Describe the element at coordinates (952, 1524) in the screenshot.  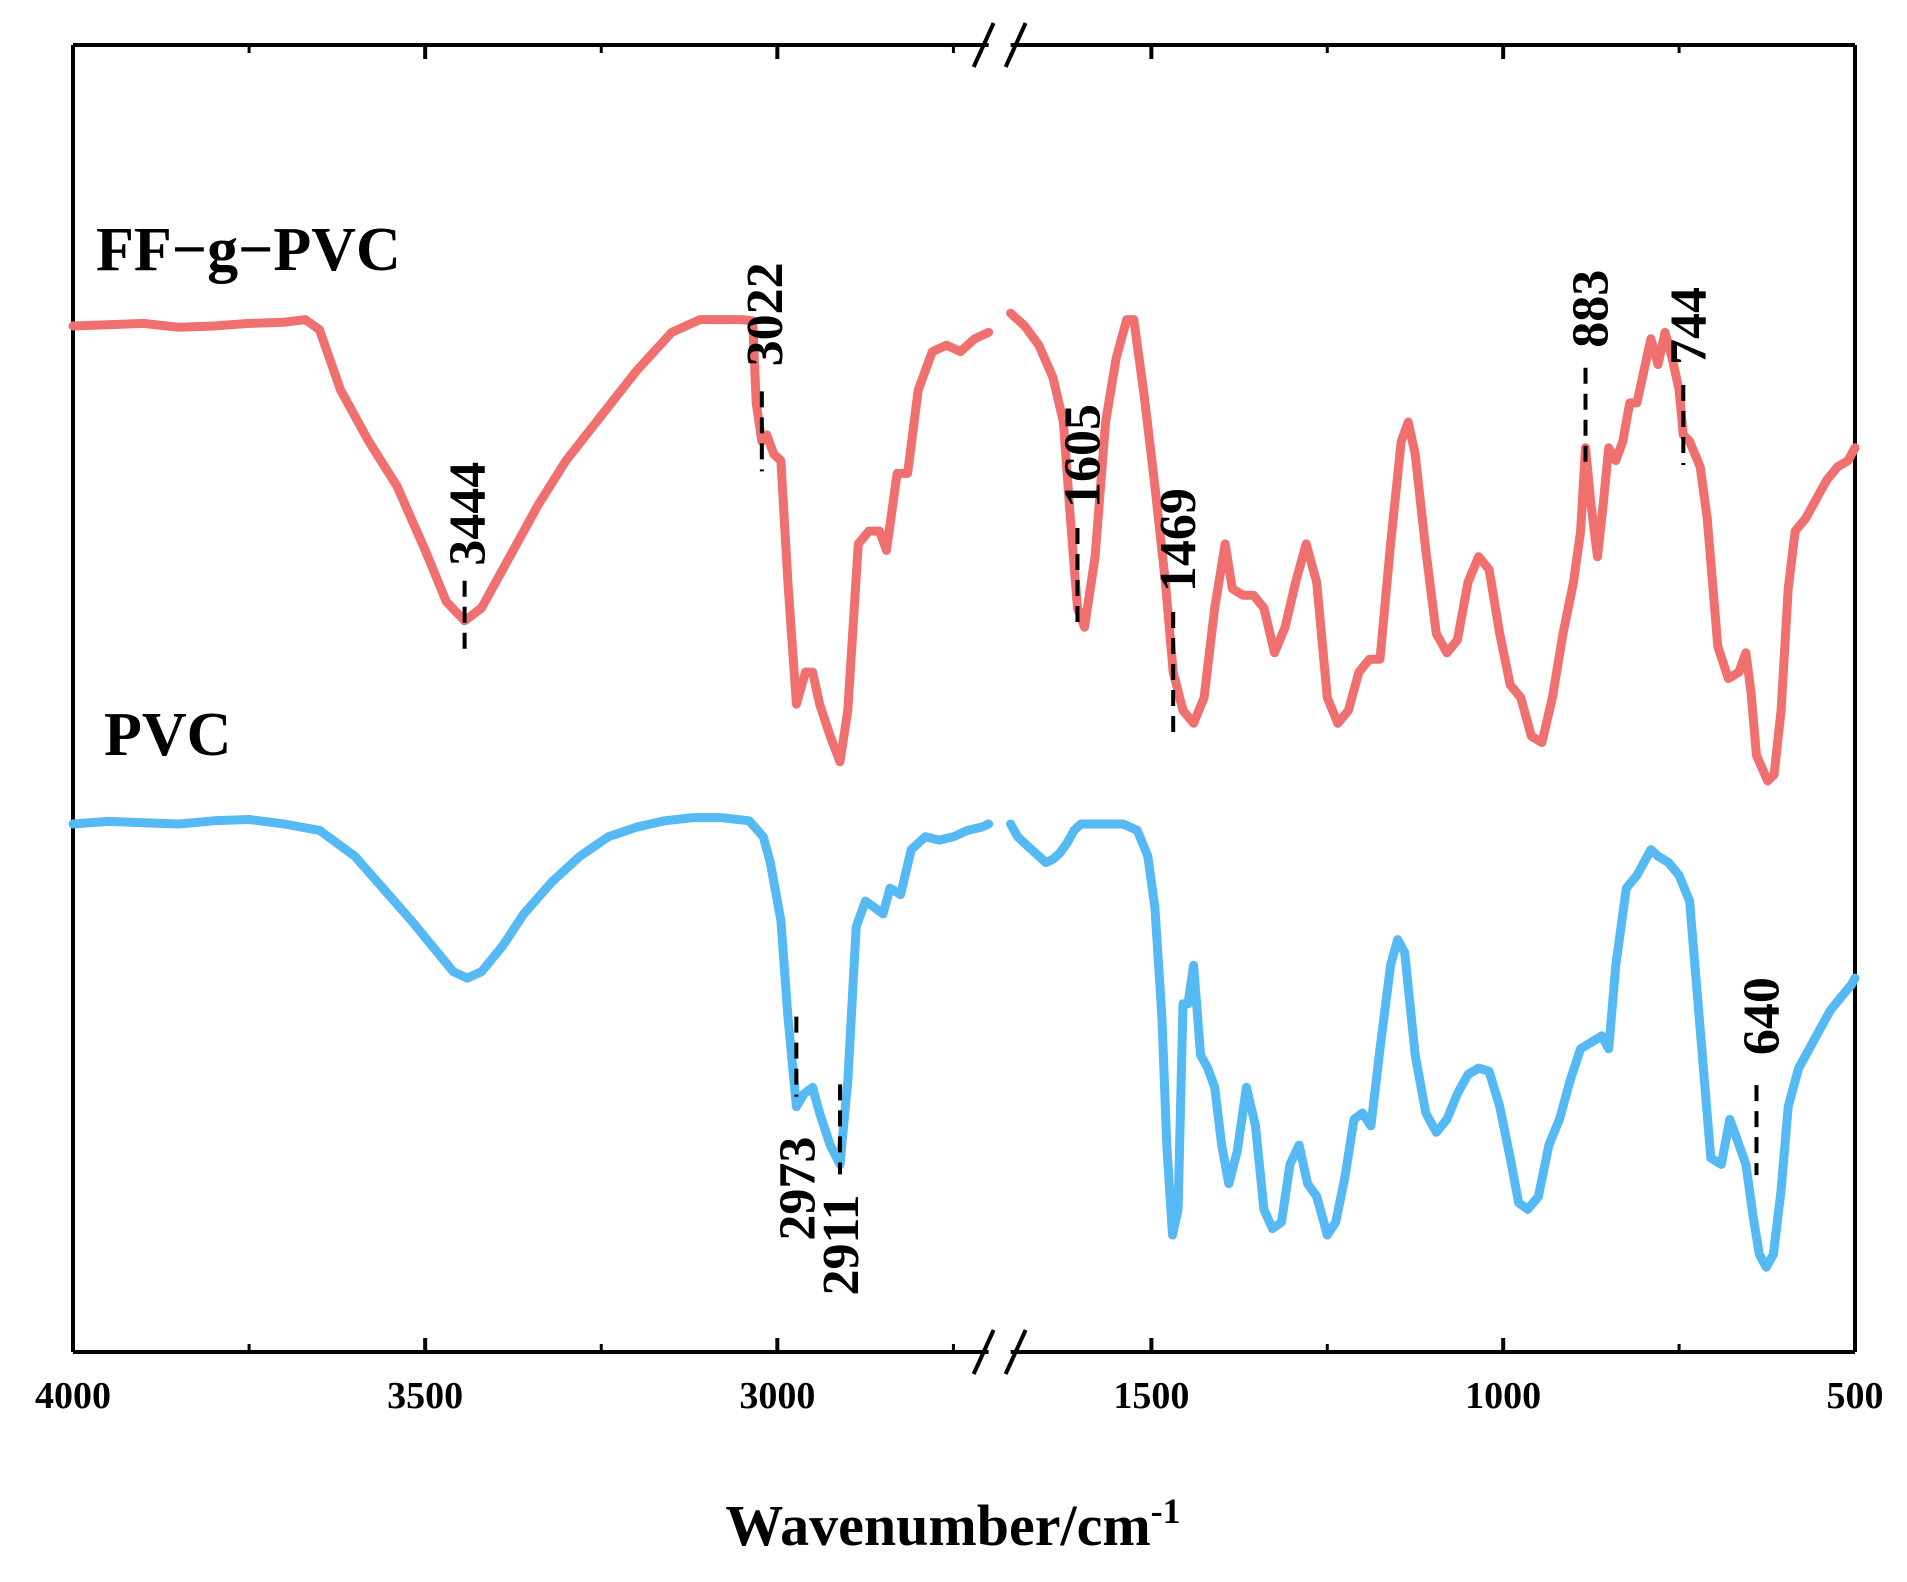
I see `x-axis-title: Wavenumber/cm-1` at that location.